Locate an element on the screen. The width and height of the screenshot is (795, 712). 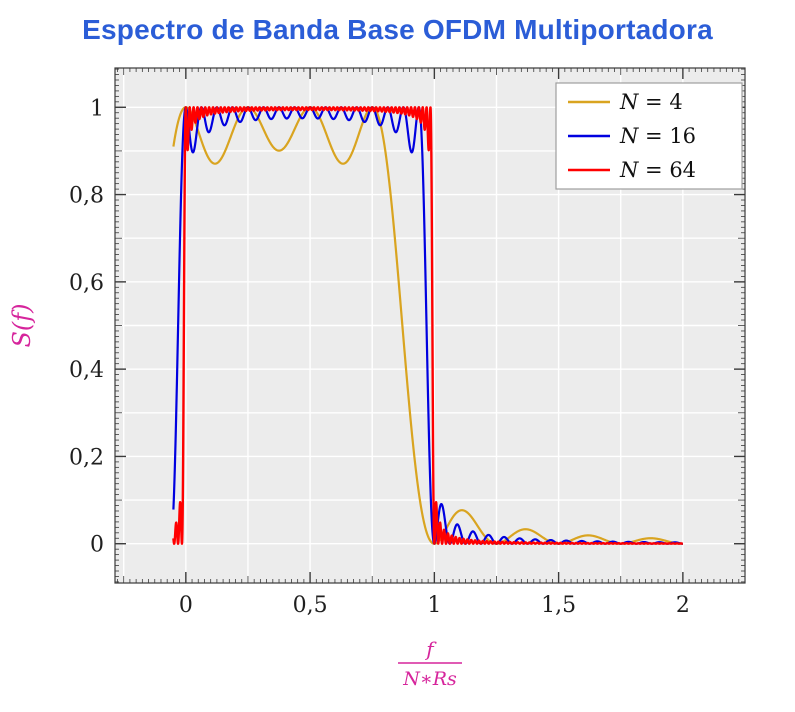
legend-entry: N = 64 is located at coordinates (632, 170).